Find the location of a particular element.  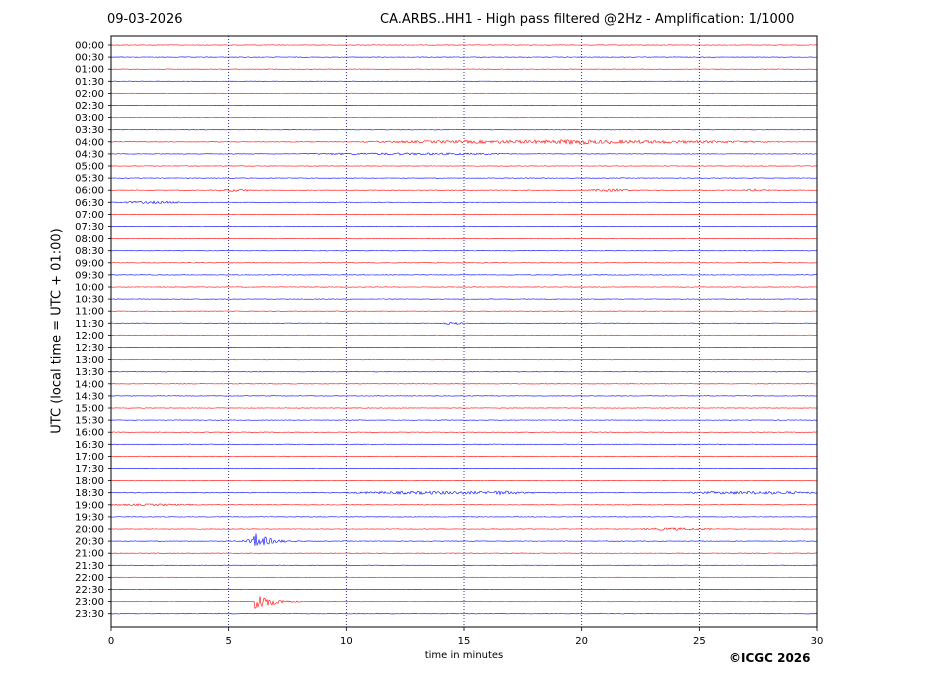

y-tick-label: 20:00 is located at coordinates (89, 530).